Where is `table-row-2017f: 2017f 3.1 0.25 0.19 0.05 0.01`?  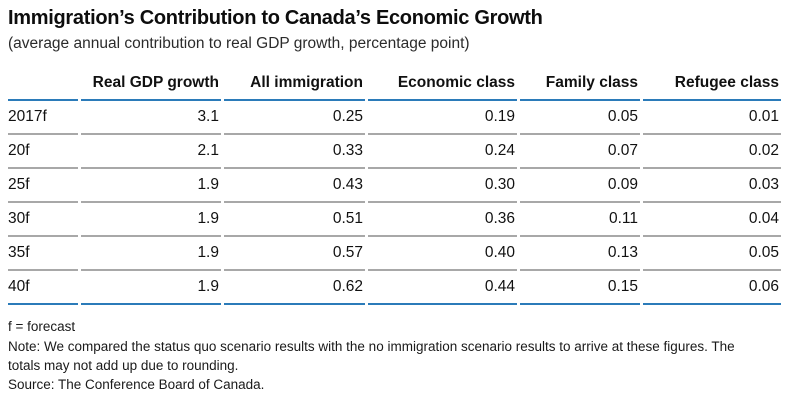 table-row-2017f: 2017f 3.1 0.25 0.19 0.05 0.01 is located at coordinates (394, 118).